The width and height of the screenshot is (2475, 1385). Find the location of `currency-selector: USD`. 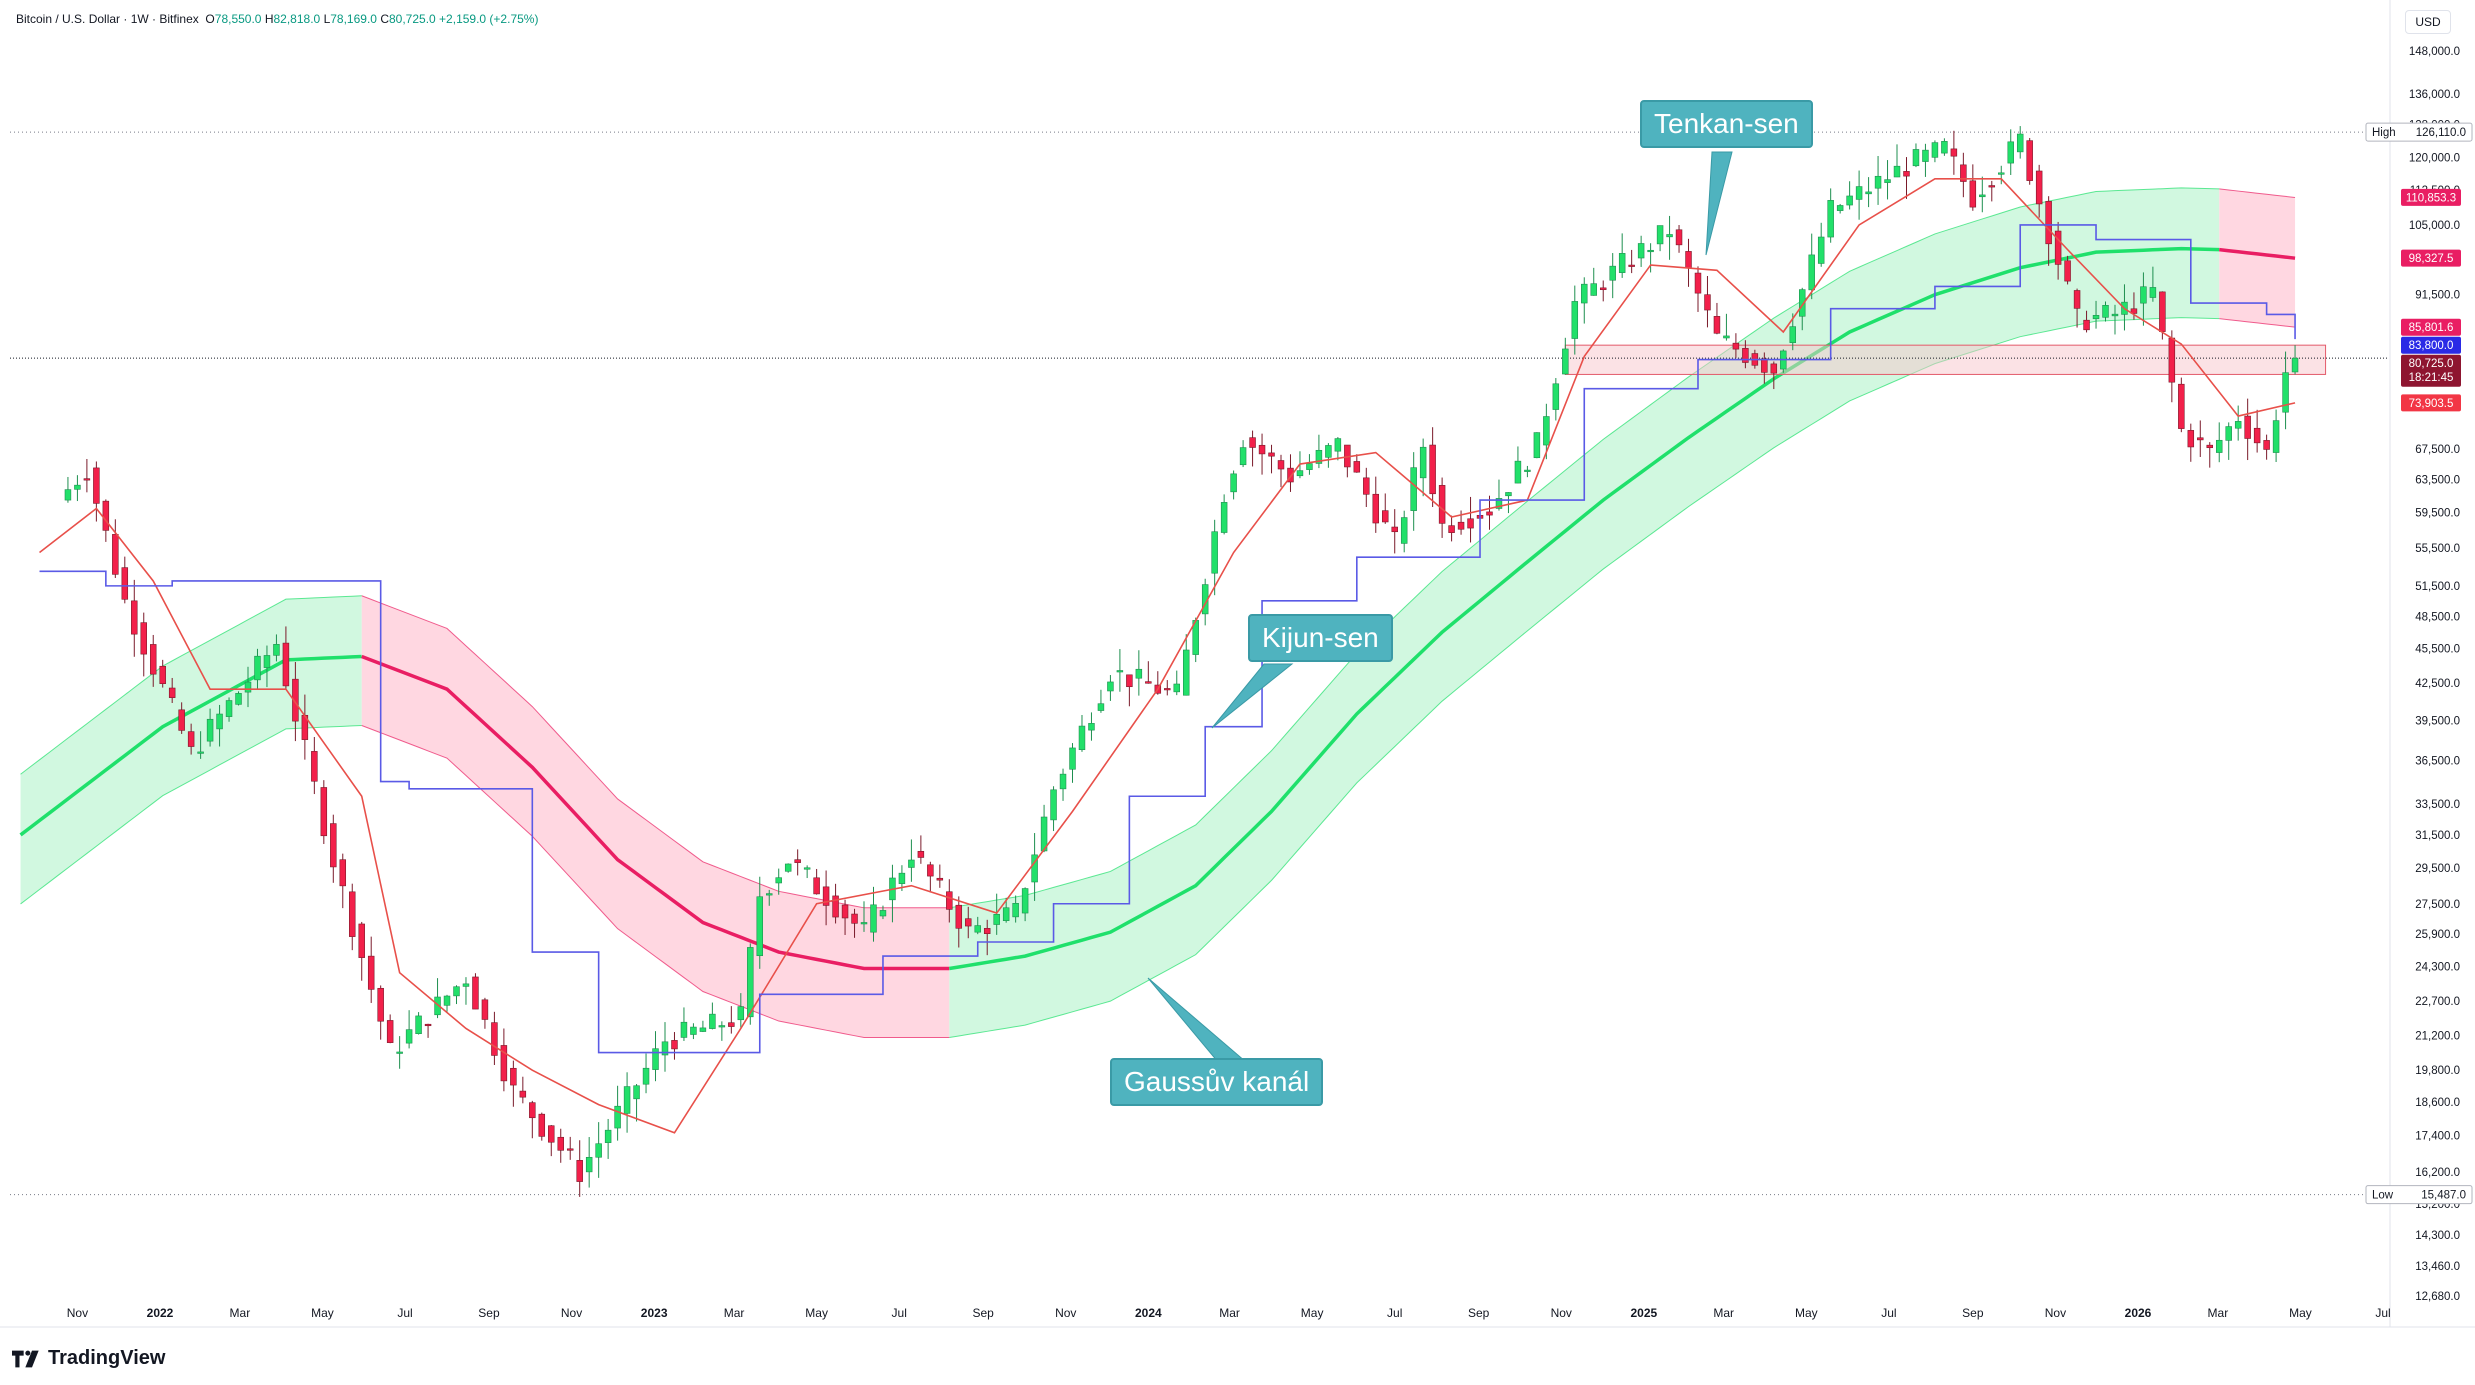

currency-selector: USD is located at coordinates (2428, 22).